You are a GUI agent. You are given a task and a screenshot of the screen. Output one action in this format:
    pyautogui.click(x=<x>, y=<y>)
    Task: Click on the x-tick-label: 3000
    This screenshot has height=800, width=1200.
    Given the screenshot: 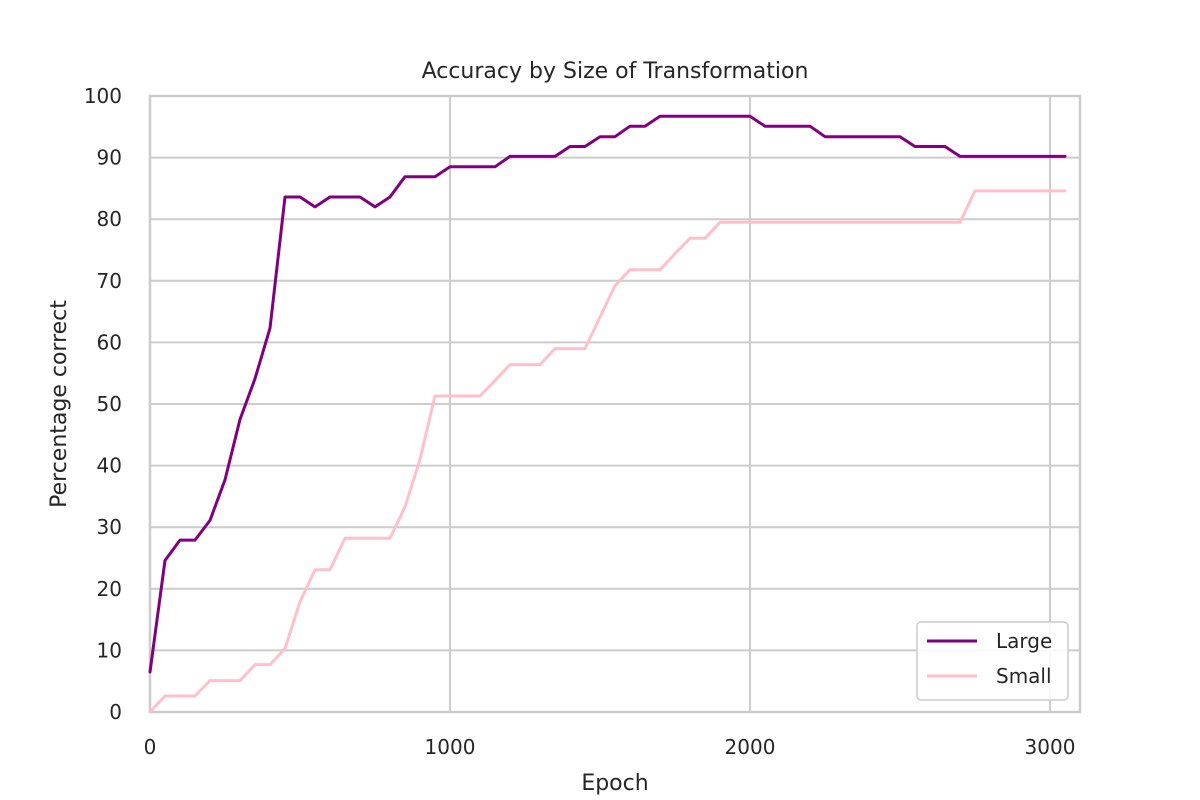 What is the action you would take?
    pyautogui.click(x=1050, y=747)
    